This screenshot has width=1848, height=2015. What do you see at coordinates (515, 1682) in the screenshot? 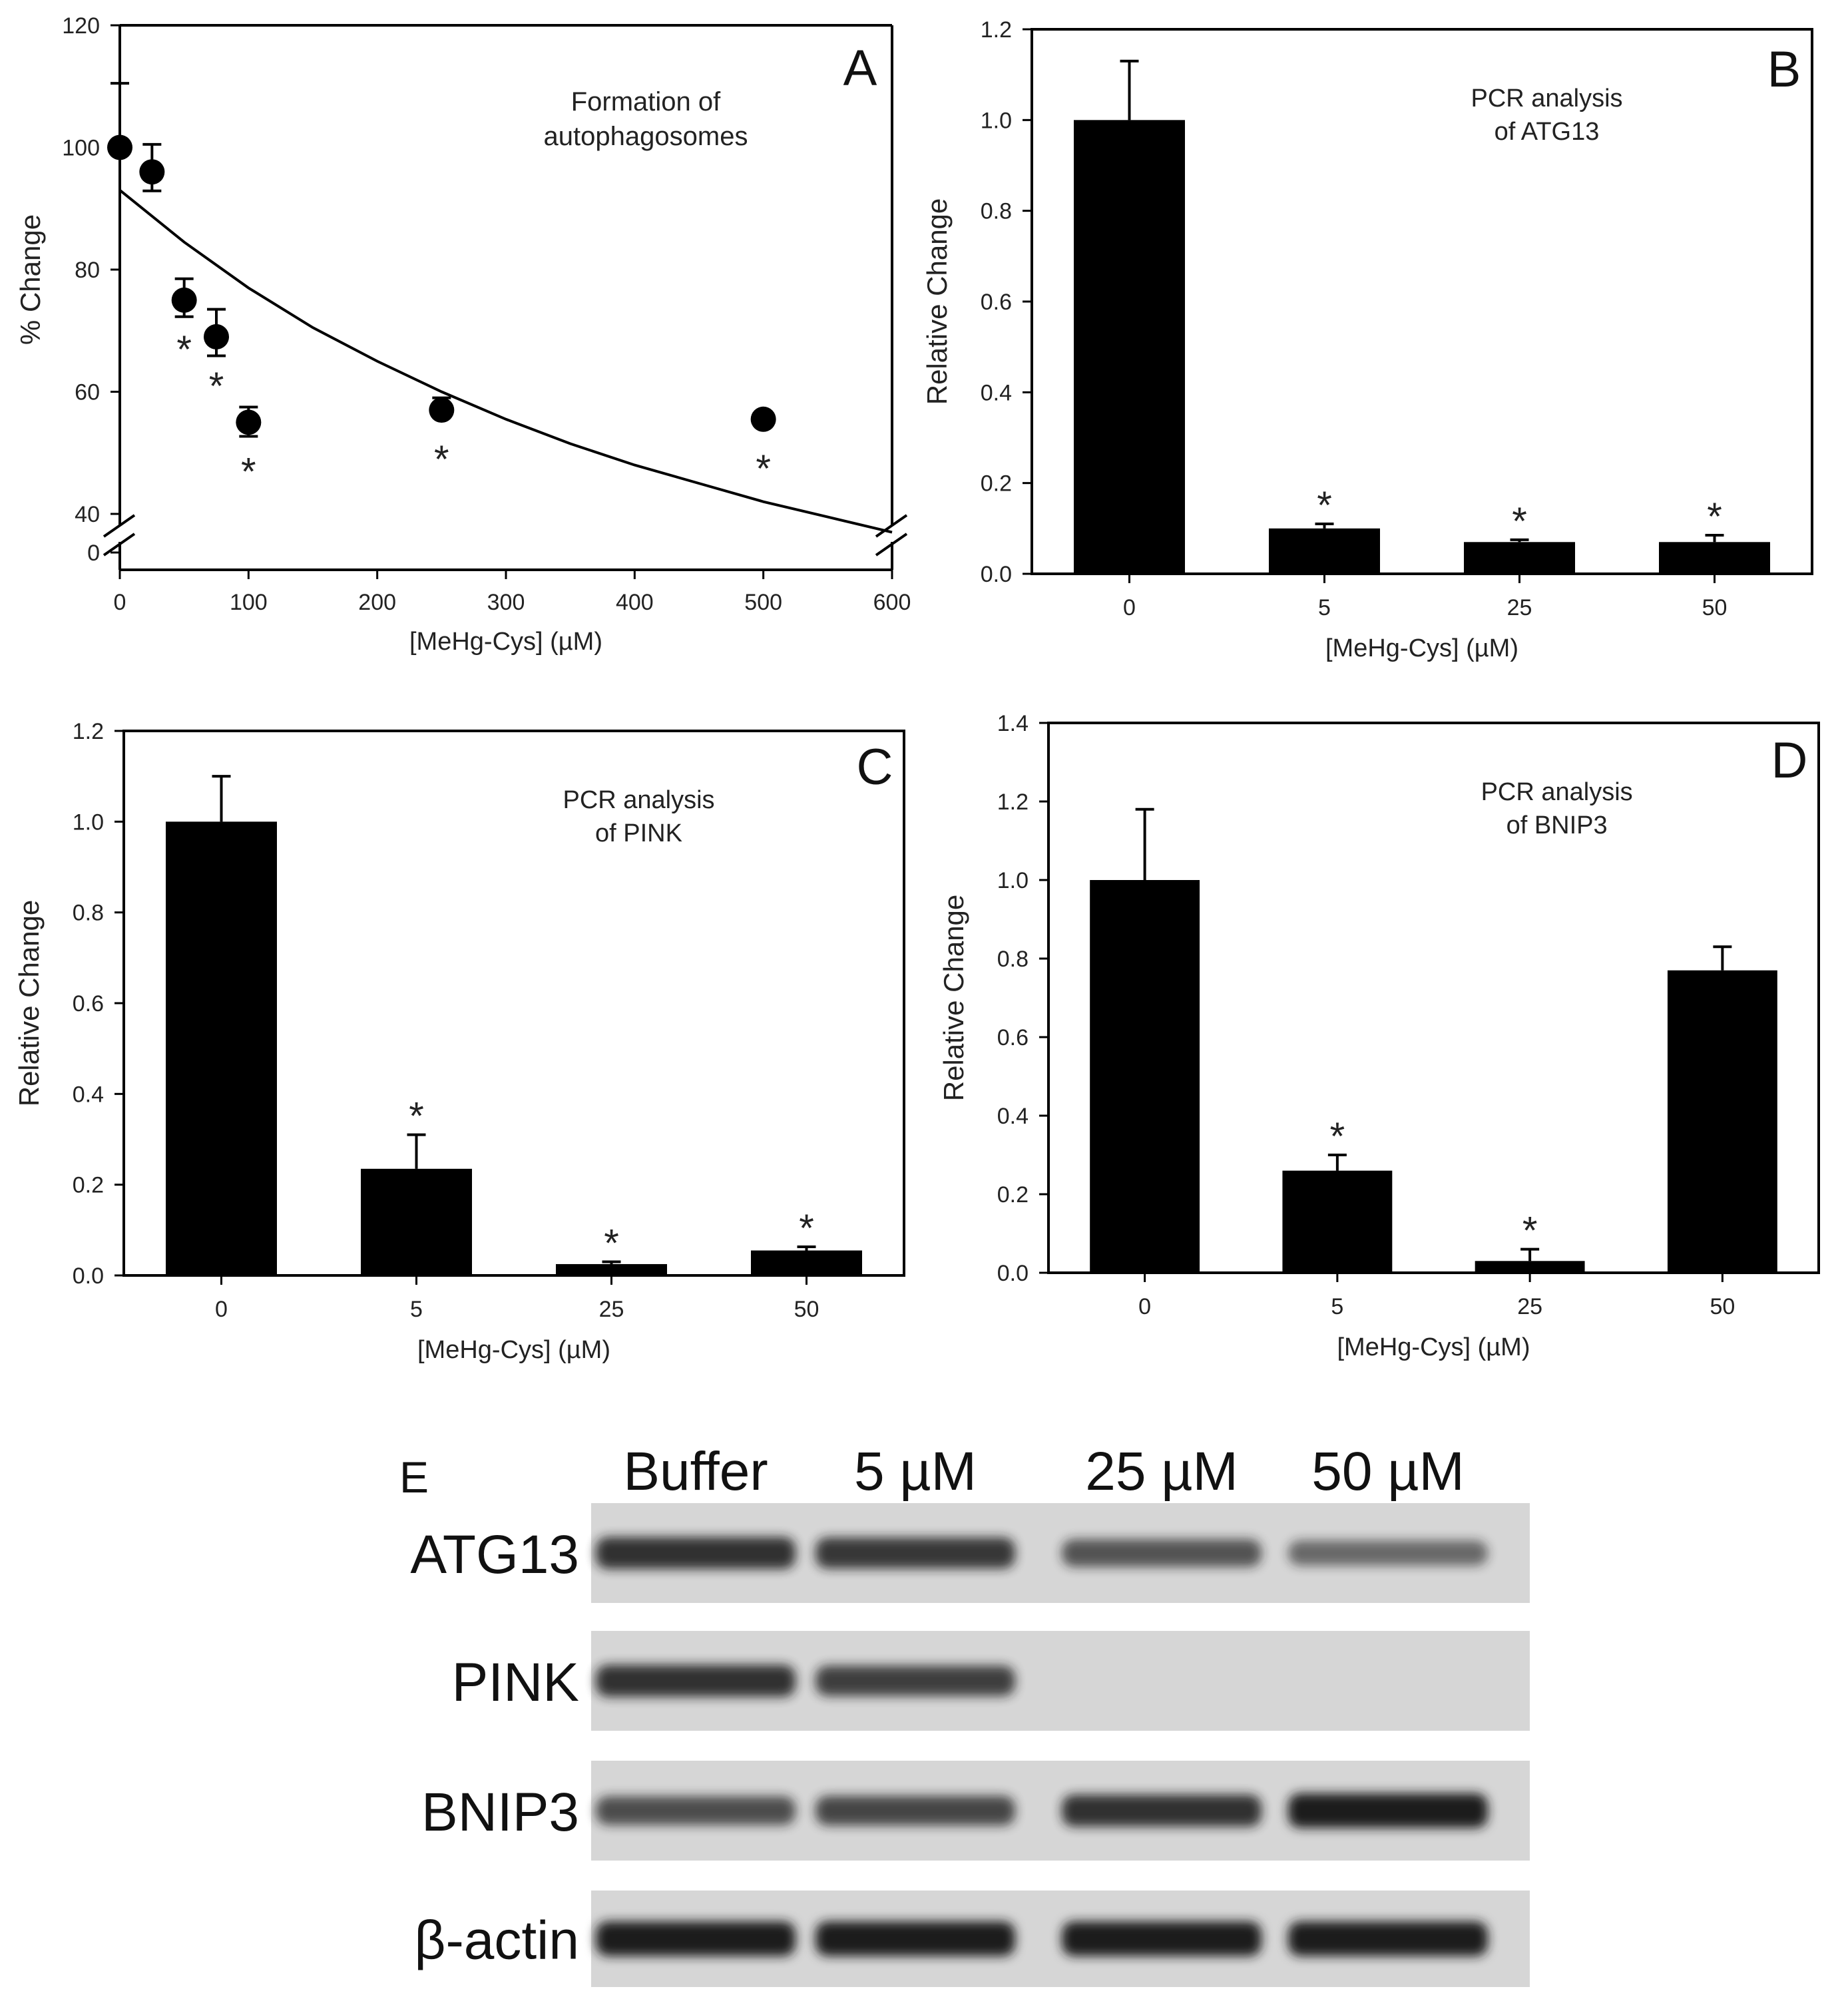
I see `blot-row-label: PINK` at bounding box center [515, 1682].